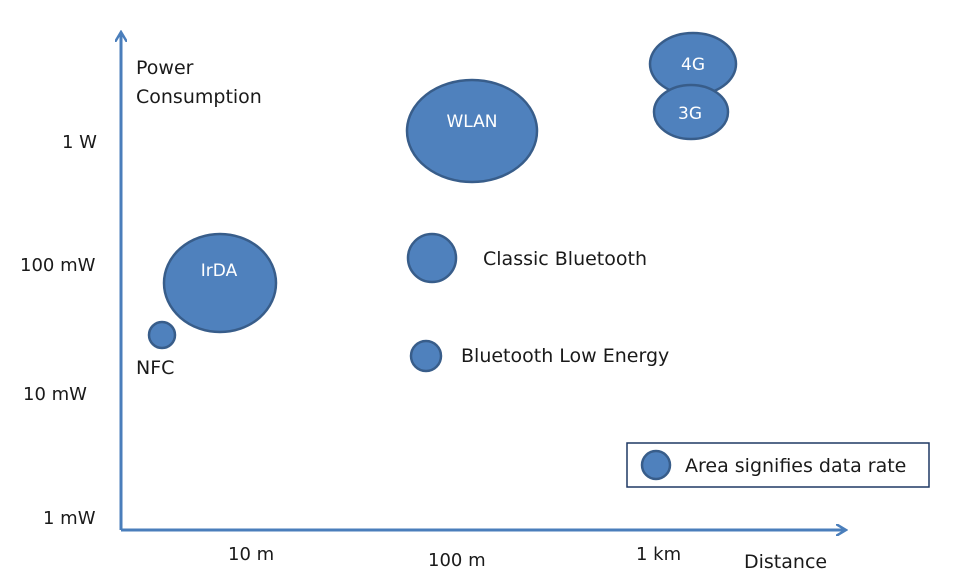 The width and height of the screenshot is (955, 587). Describe the element at coordinates (251, 554) in the screenshot. I see `x-tick-label: 10 m` at that location.